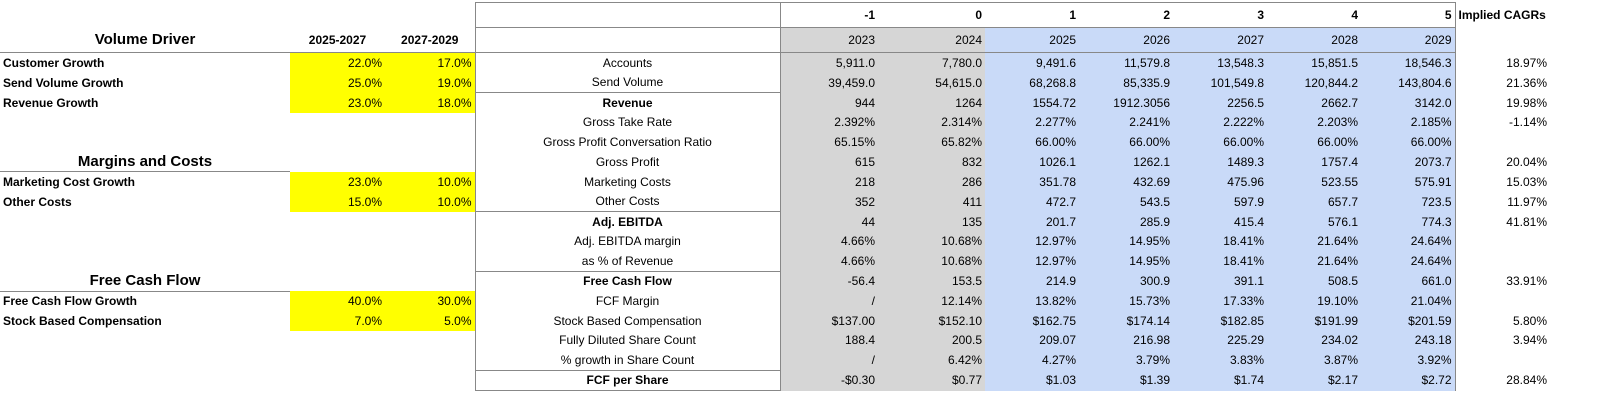 The image size is (1600, 412). Describe the element at coordinates (1526, 221) in the screenshot. I see `cagr-value: 41.81%` at that location.